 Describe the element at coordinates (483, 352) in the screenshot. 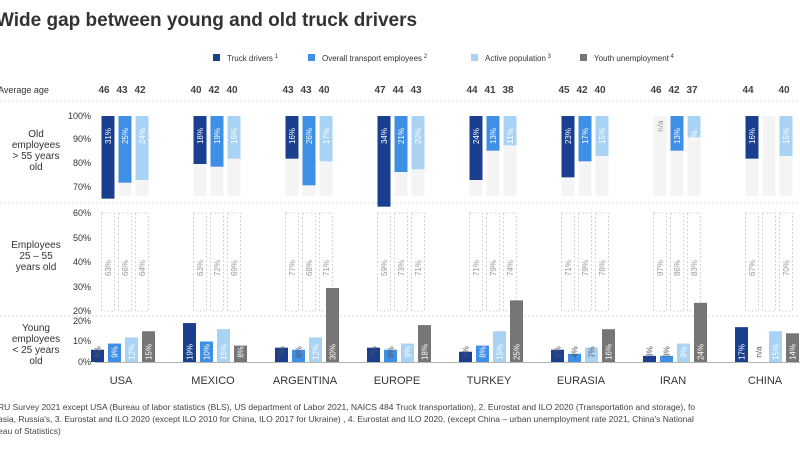

I see `bar-young-label: 8%` at that location.